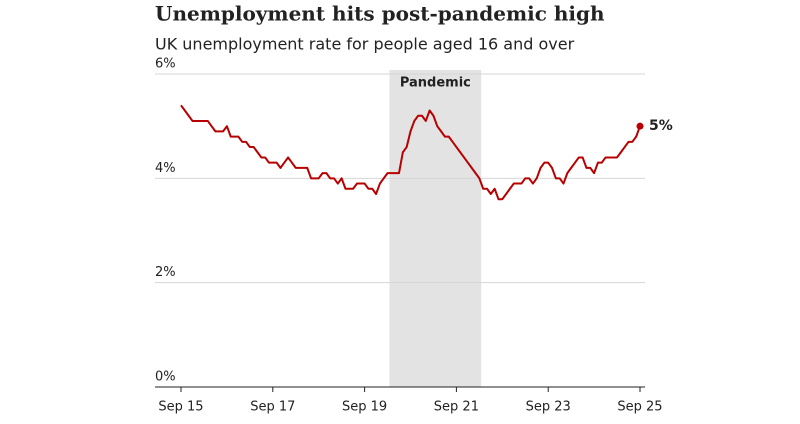 The height and width of the screenshot is (424, 800). I want to click on shaded-region, so click(435, 228).